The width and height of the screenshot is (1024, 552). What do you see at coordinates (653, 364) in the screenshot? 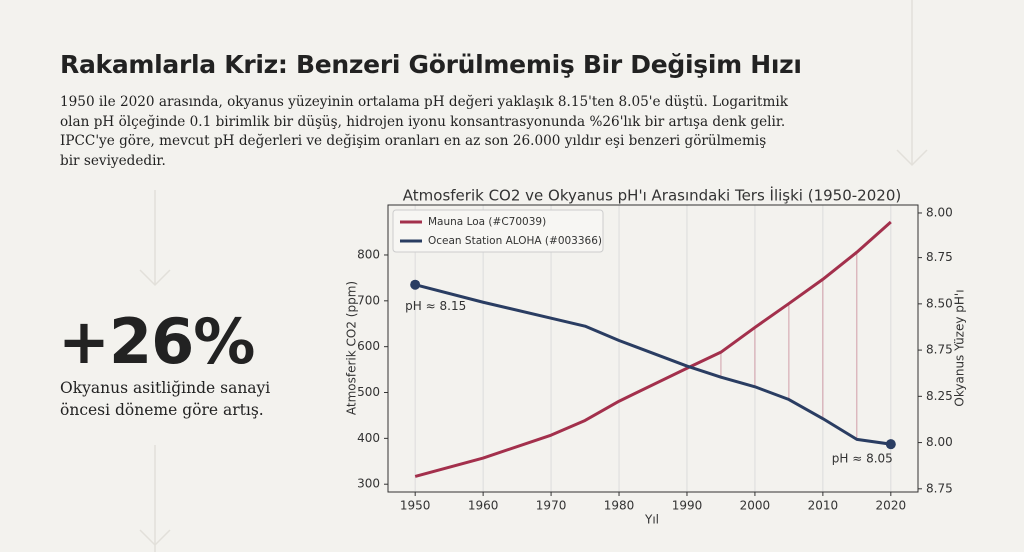
I see `series-line` at bounding box center [653, 364].